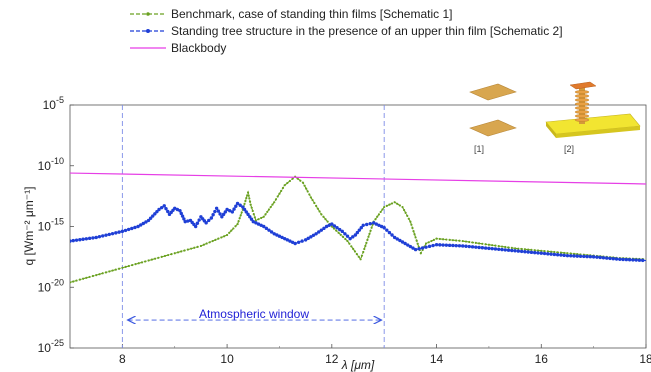  I want to click on x-tick-label: 16, so click(542, 359).